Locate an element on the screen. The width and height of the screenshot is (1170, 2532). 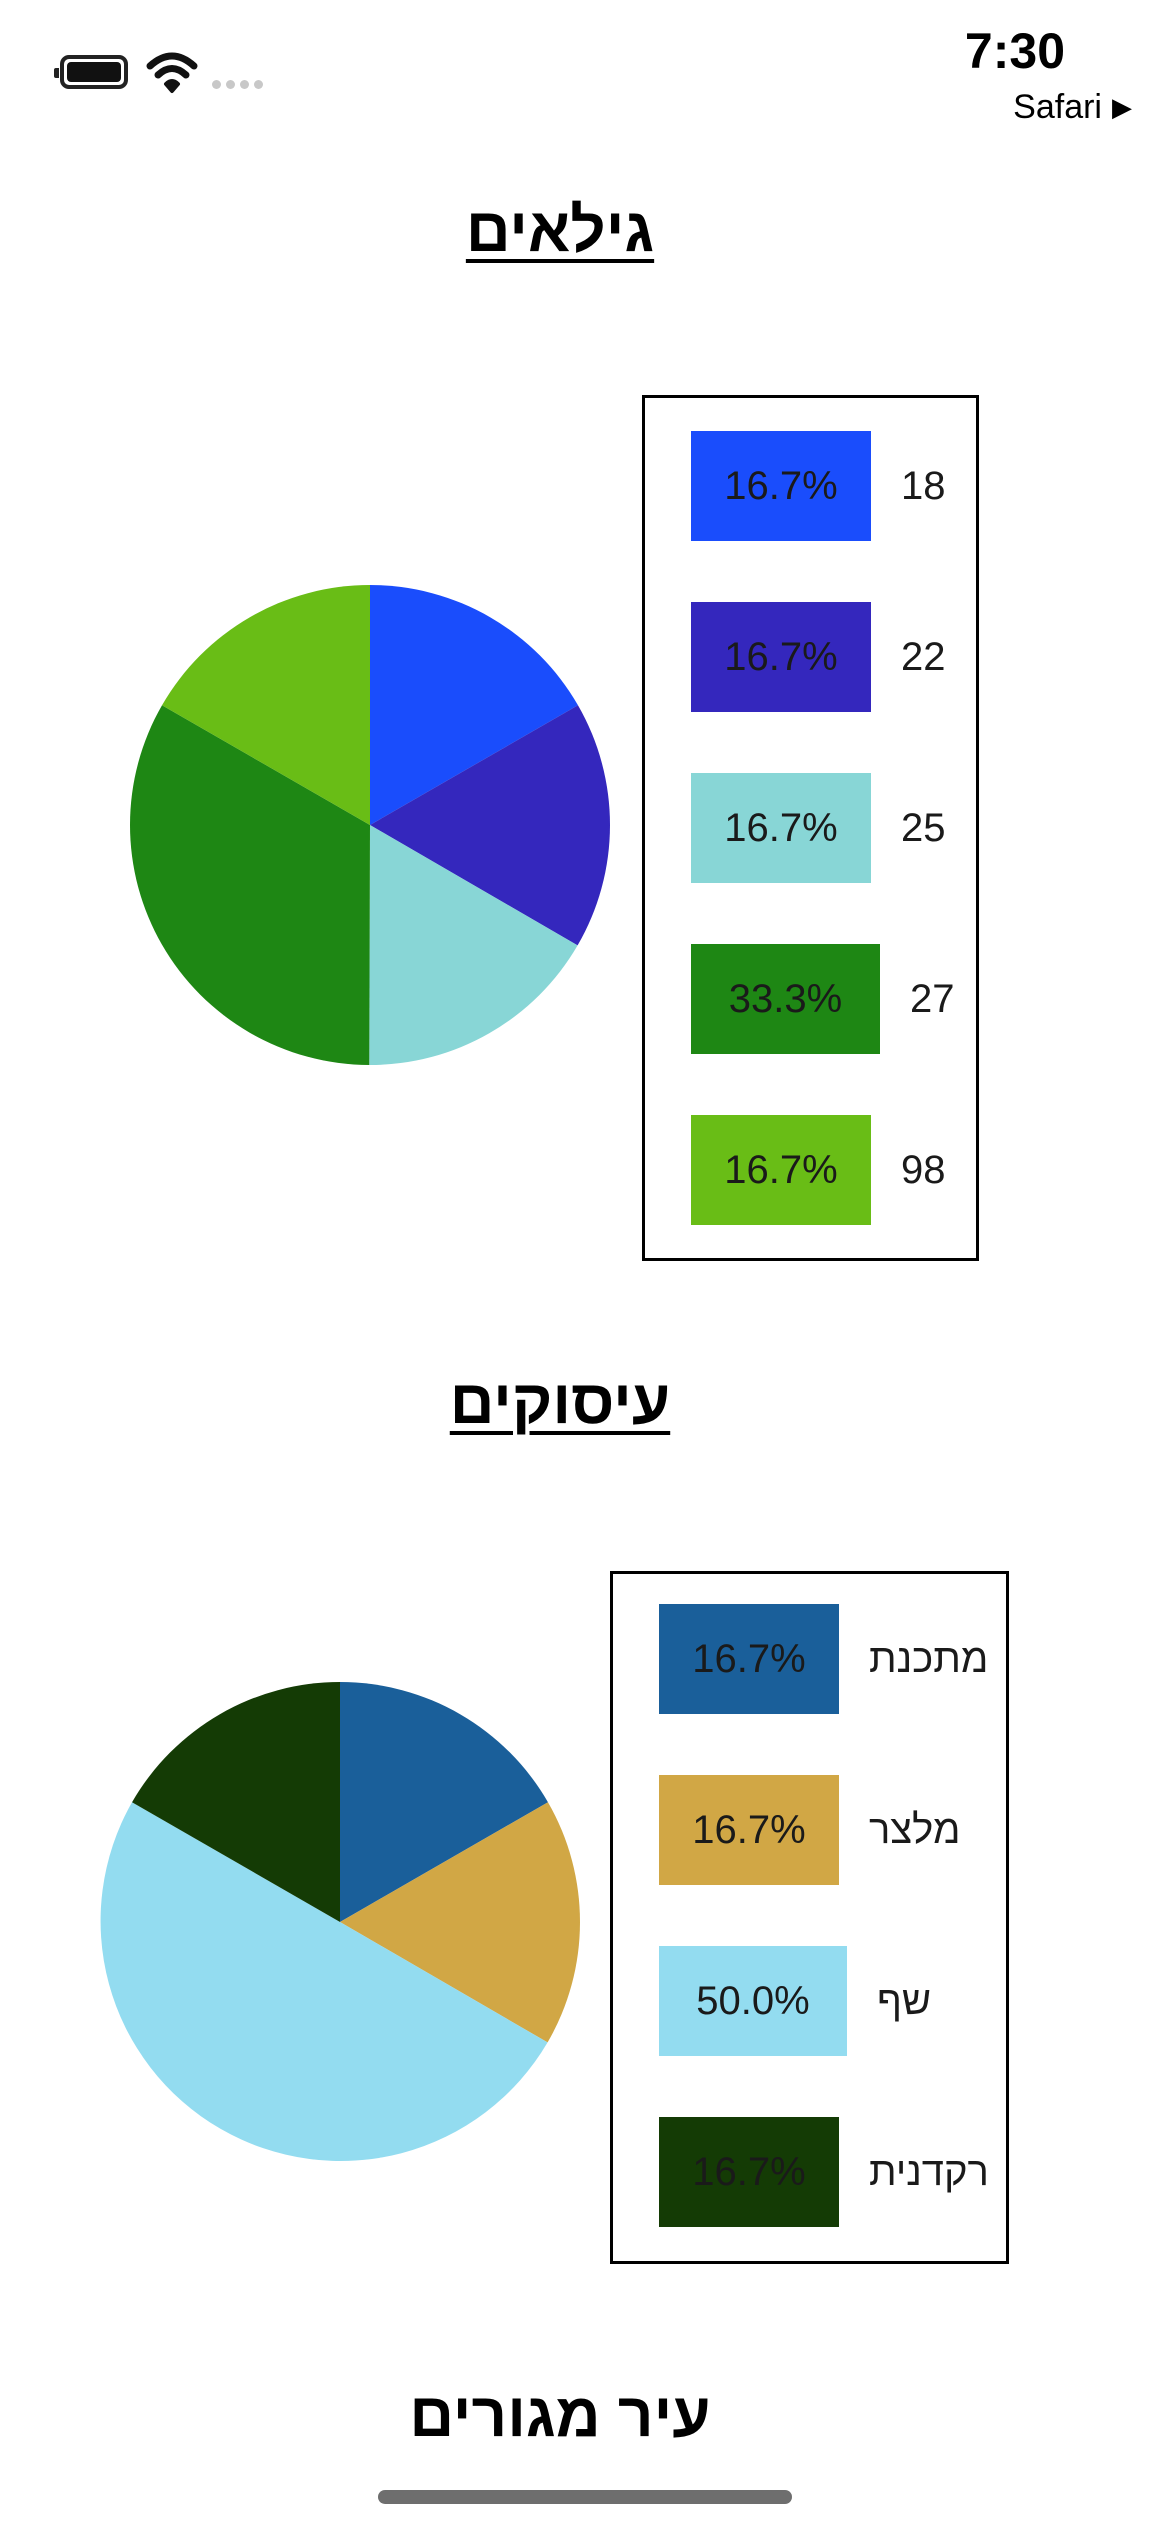
legend-item: 33.3% 27 is located at coordinates (810, 999).